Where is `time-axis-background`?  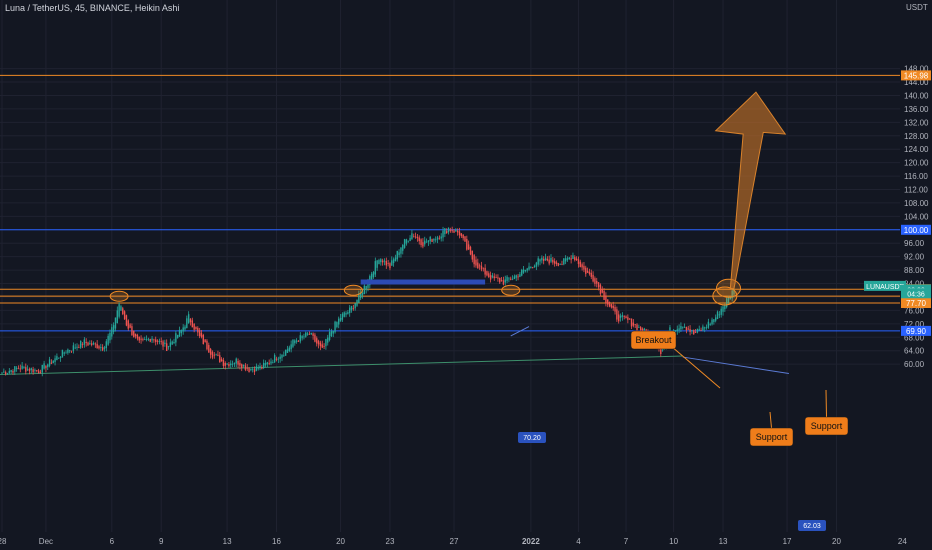
time-axis-background is located at coordinates (466, 541).